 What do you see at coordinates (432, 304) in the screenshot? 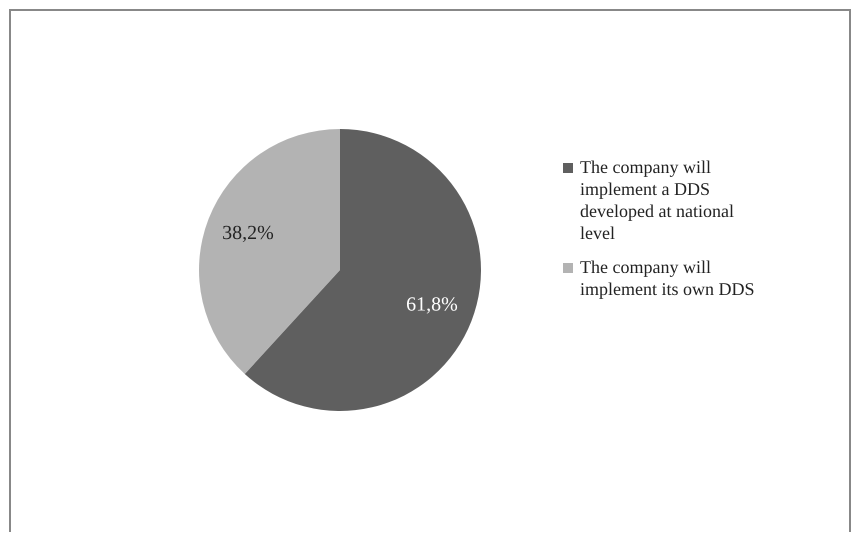
I see `data-label: 61,8%` at bounding box center [432, 304].